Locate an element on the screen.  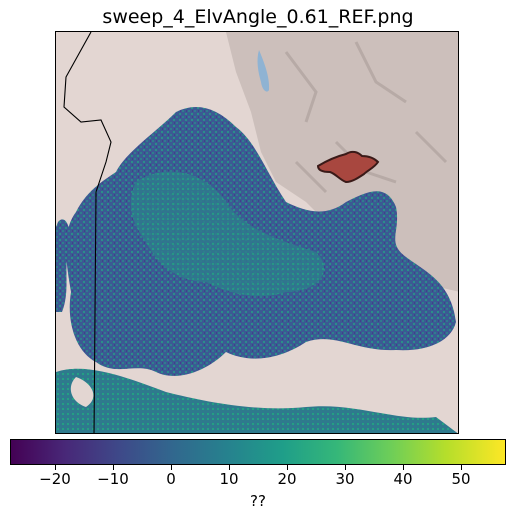
colorbar-tick-label: 30 is located at coordinates (345, 479).